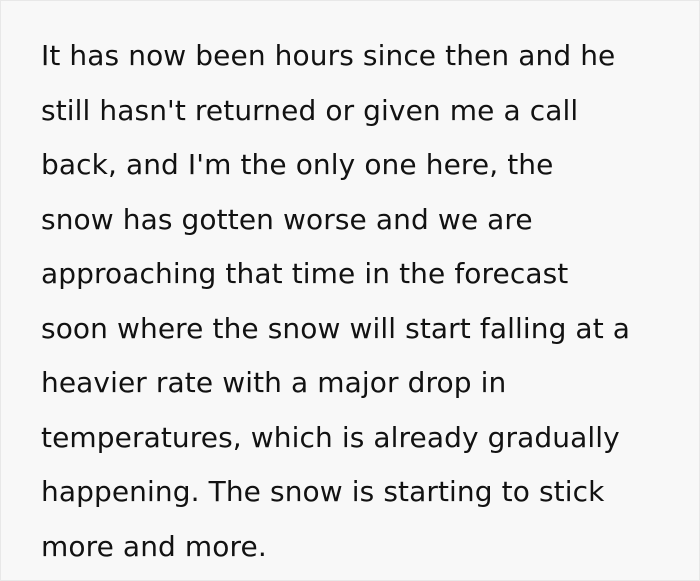 This screenshot has width=700, height=581. What do you see at coordinates (323, 491) in the screenshot?
I see `post-text-line: happening. The snow is starting to stick` at bounding box center [323, 491].